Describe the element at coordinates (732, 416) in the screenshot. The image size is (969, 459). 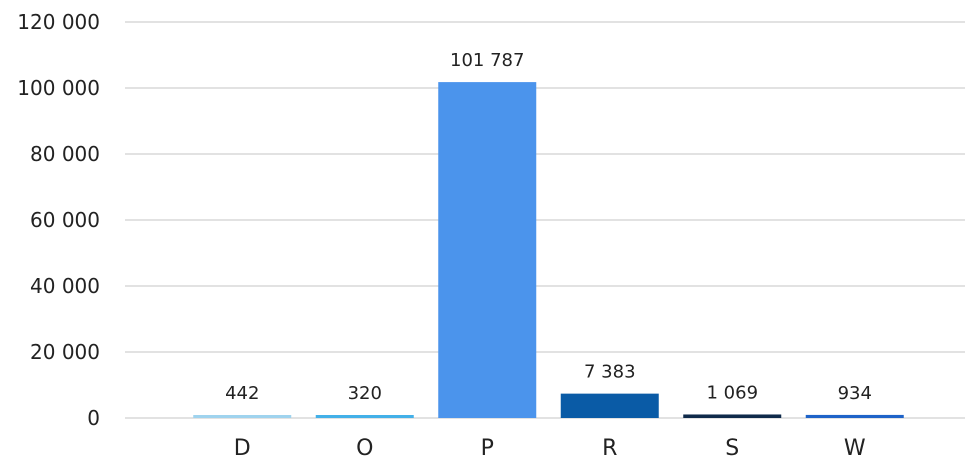
I see `bar-S` at that location.